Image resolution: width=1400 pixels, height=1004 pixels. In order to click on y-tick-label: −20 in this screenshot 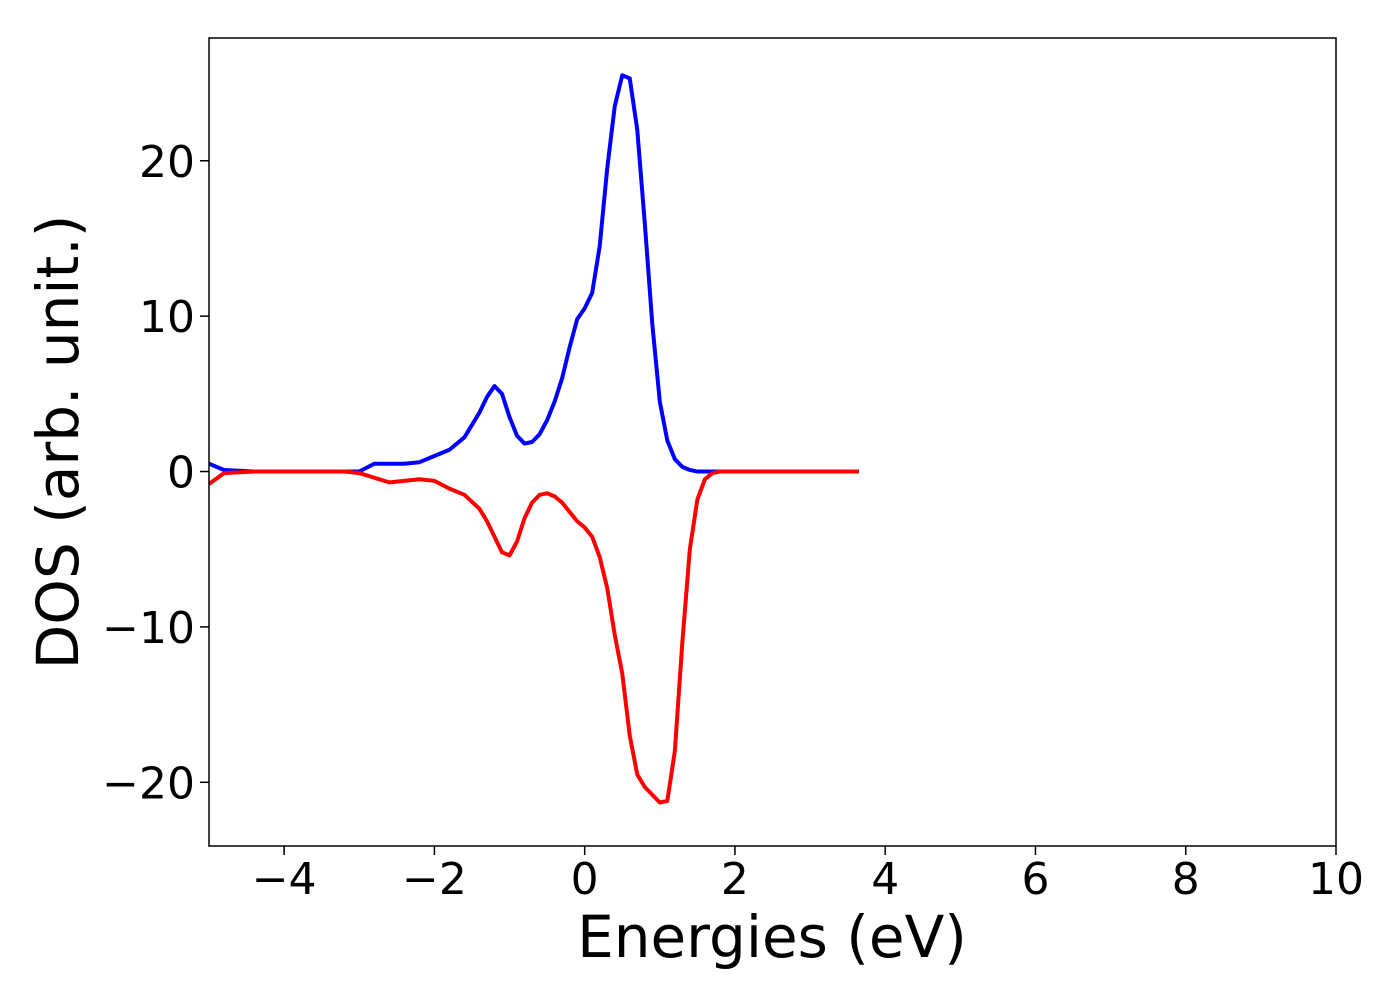, I will do `click(148, 783)`.